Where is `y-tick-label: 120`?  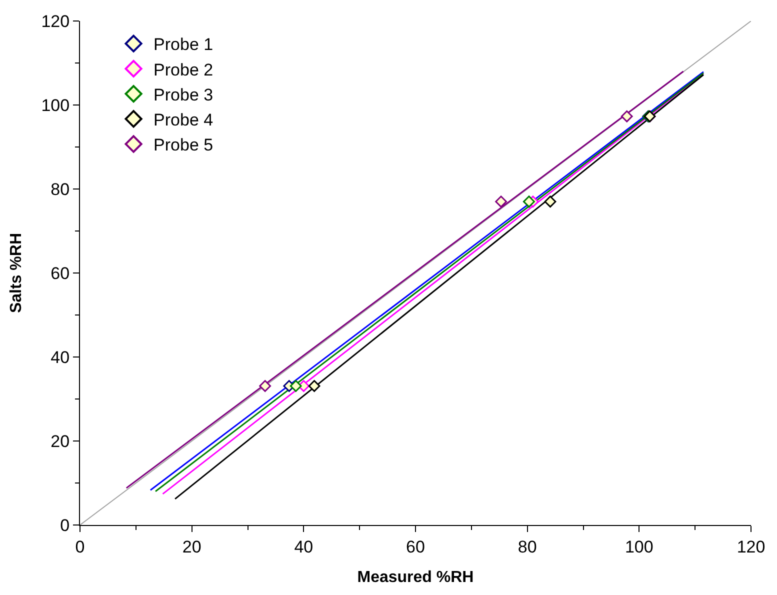
y-tick-label: 120 is located at coordinates (55, 21).